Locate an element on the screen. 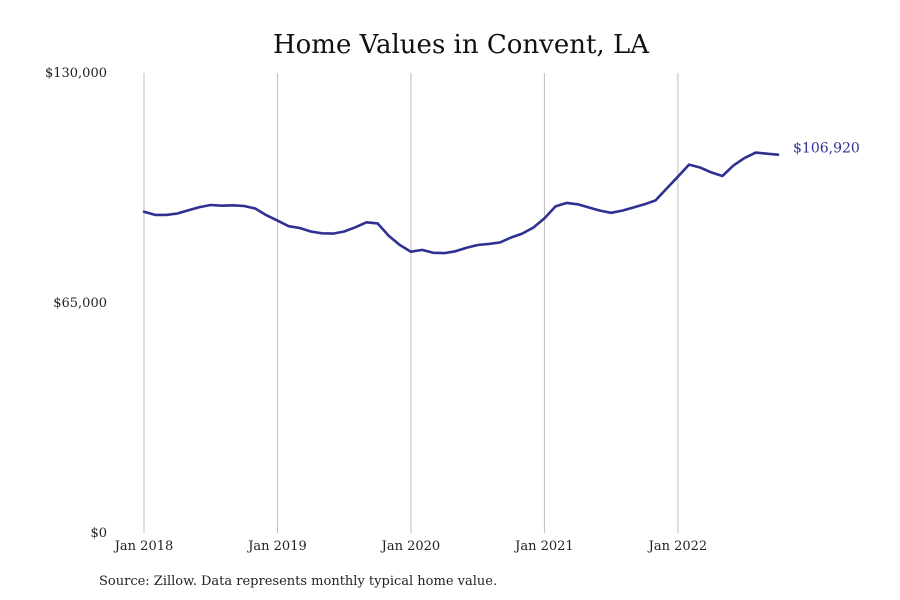  x-tick-label: Jan 2022 is located at coordinates (677, 546).